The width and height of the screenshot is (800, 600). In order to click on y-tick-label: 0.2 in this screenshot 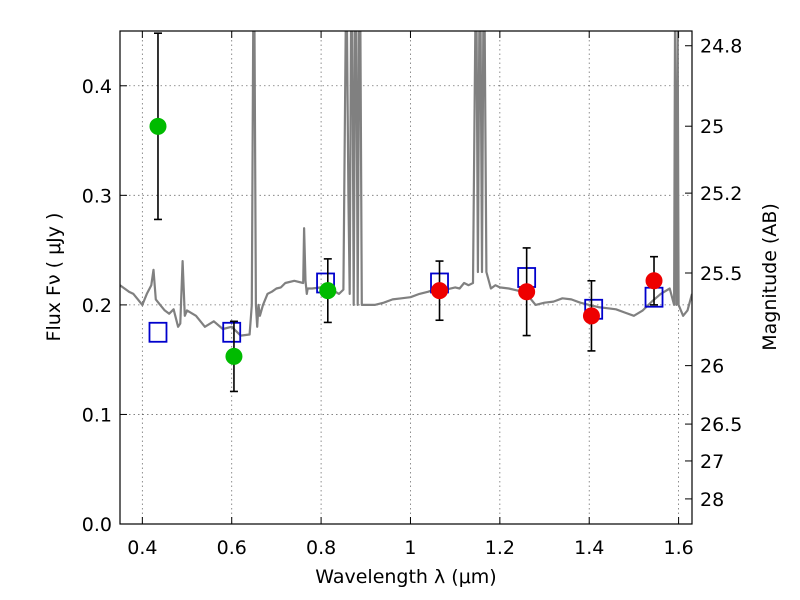, I will do `click(97, 306)`.